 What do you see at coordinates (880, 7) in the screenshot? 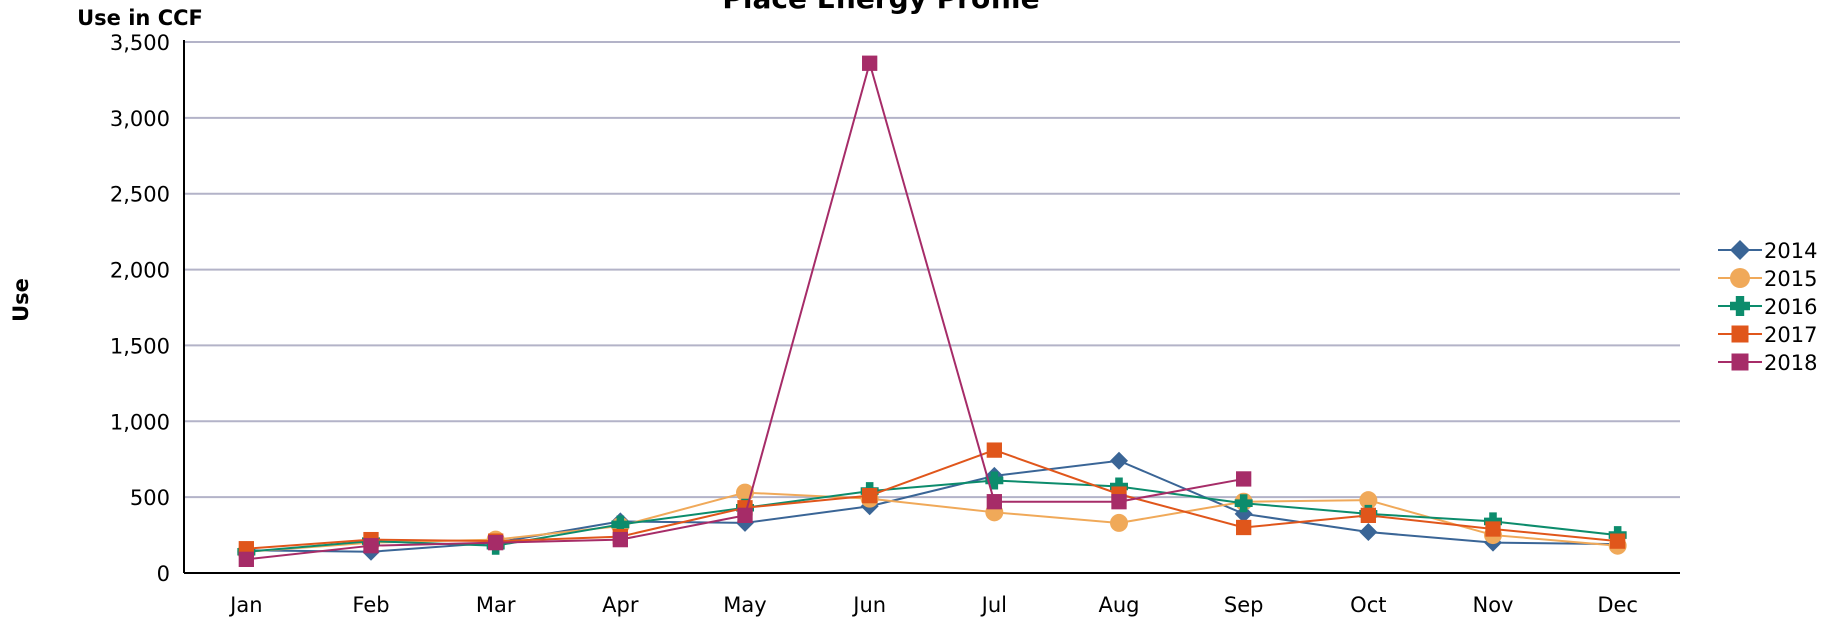
I see `chart-title: Place Energy Profile` at bounding box center [880, 7].